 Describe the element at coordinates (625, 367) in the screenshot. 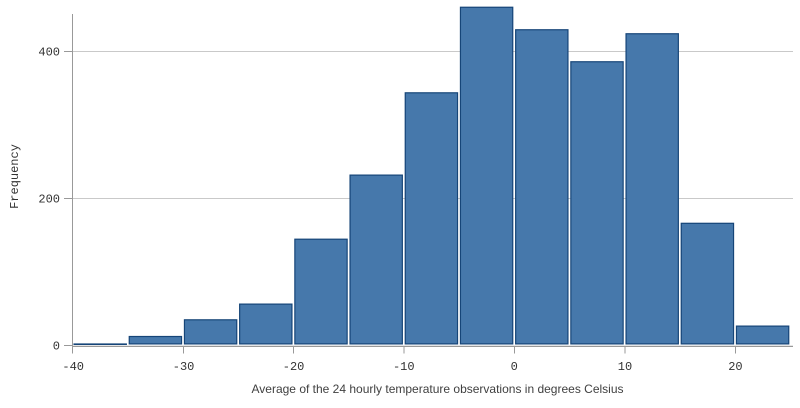

I see `svg-text: 10` at that location.